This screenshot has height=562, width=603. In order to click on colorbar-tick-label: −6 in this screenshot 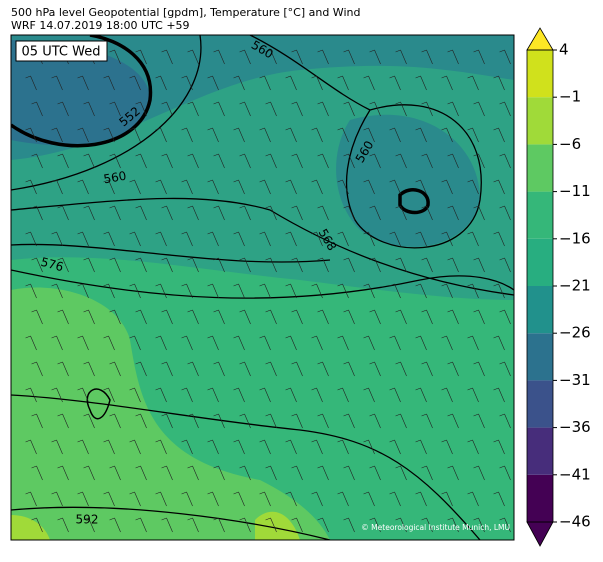, I will do `click(570, 144)`.